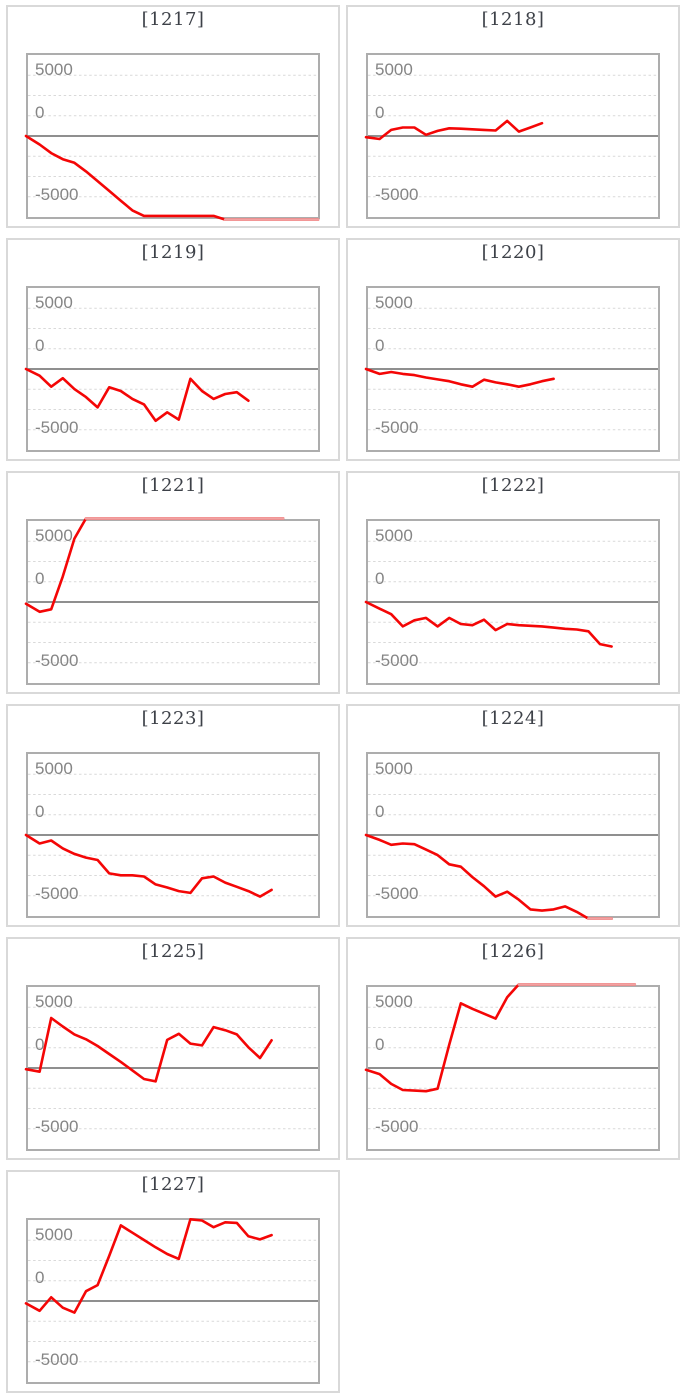 The image size is (684, 1396). I want to click on chart-cell: [1217] 5000 0 -5000, so click(173, 116).